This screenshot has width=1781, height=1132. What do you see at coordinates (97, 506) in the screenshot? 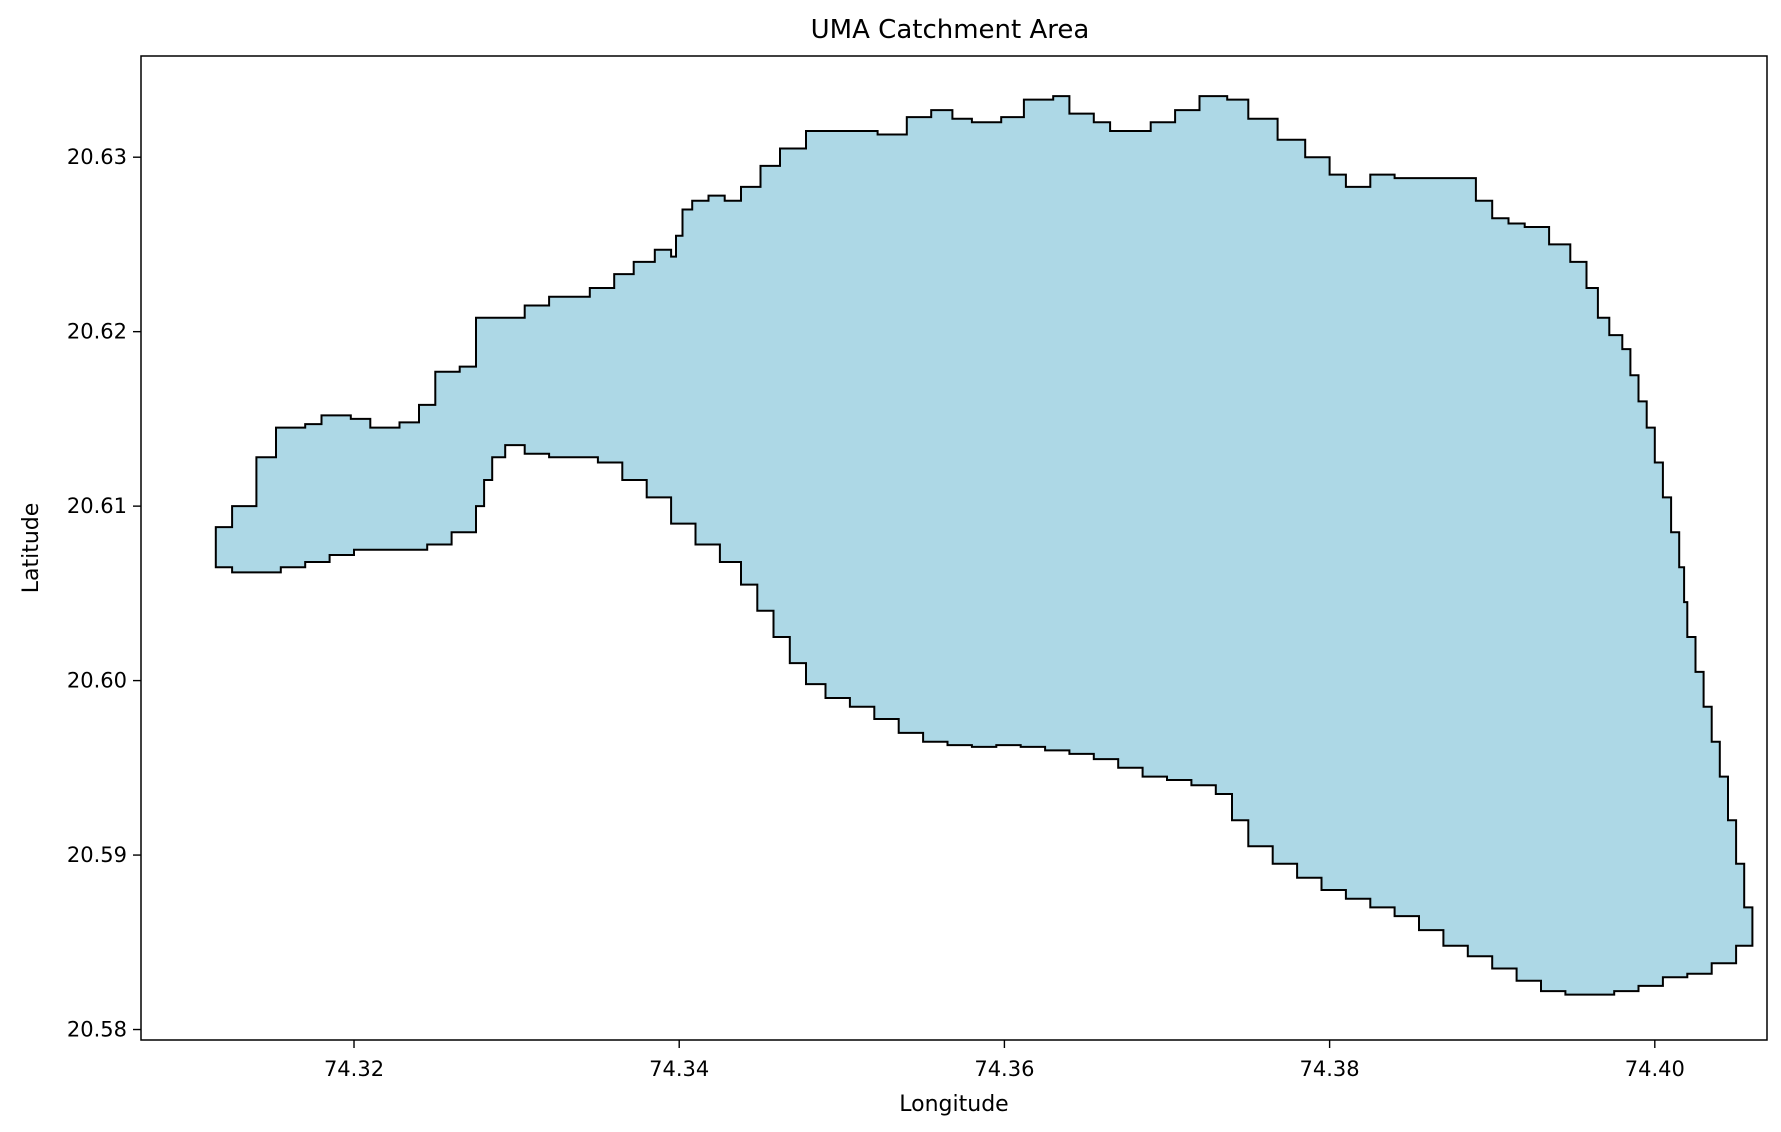
I see `y-tick-label: 20.61` at bounding box center [97, 506].